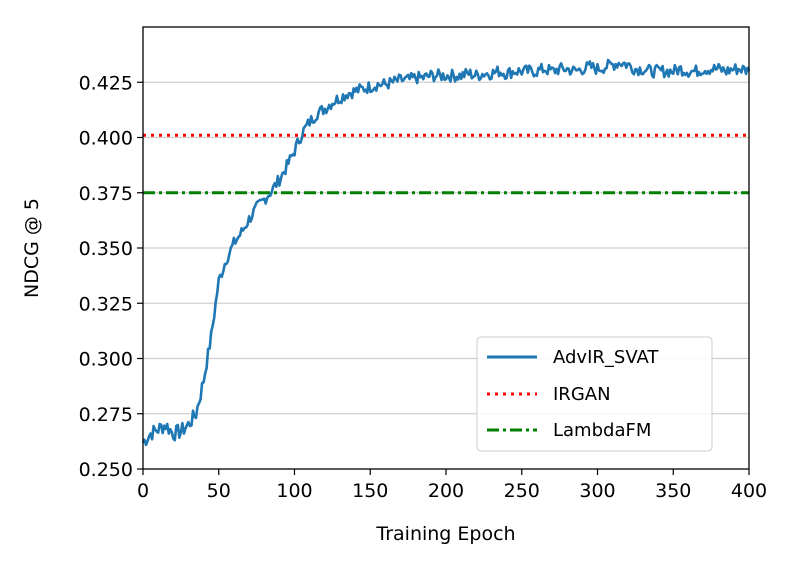 This screenshot has height=567, width=789. Describe the element at coordinates (106, 249) in the screenshot. I see `y-tick-label-4: 0.350` at that location.